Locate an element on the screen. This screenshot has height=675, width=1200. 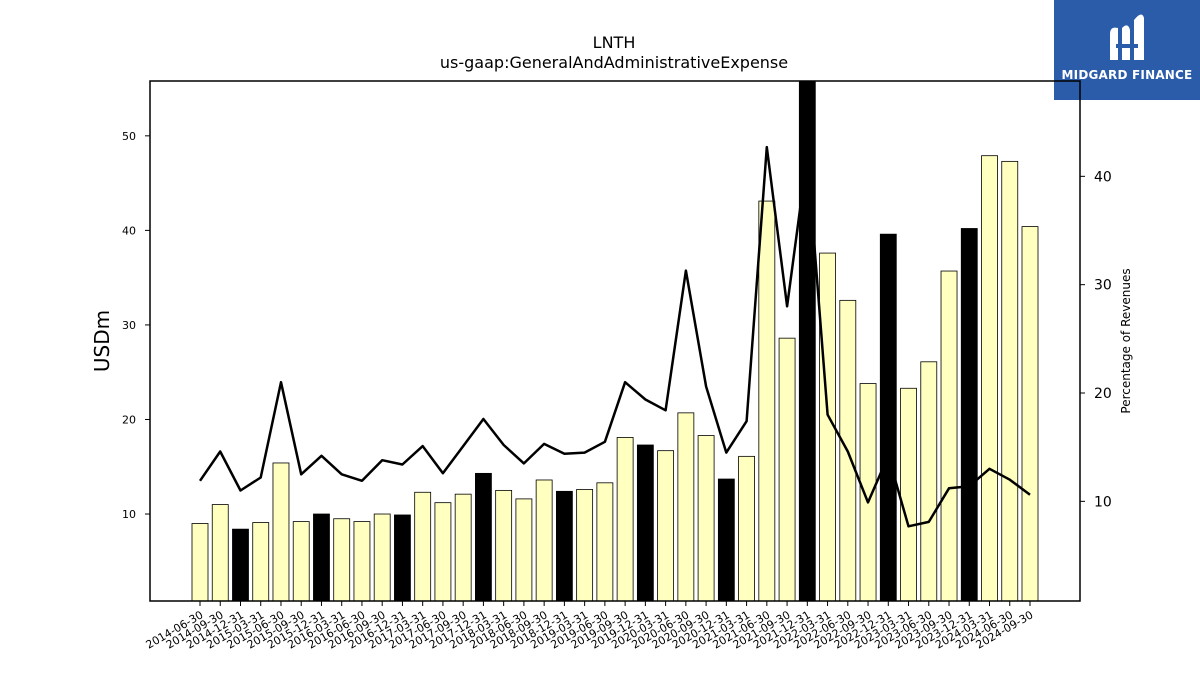
y2-tick-label: 10 is located at coordinates (1103, 502).